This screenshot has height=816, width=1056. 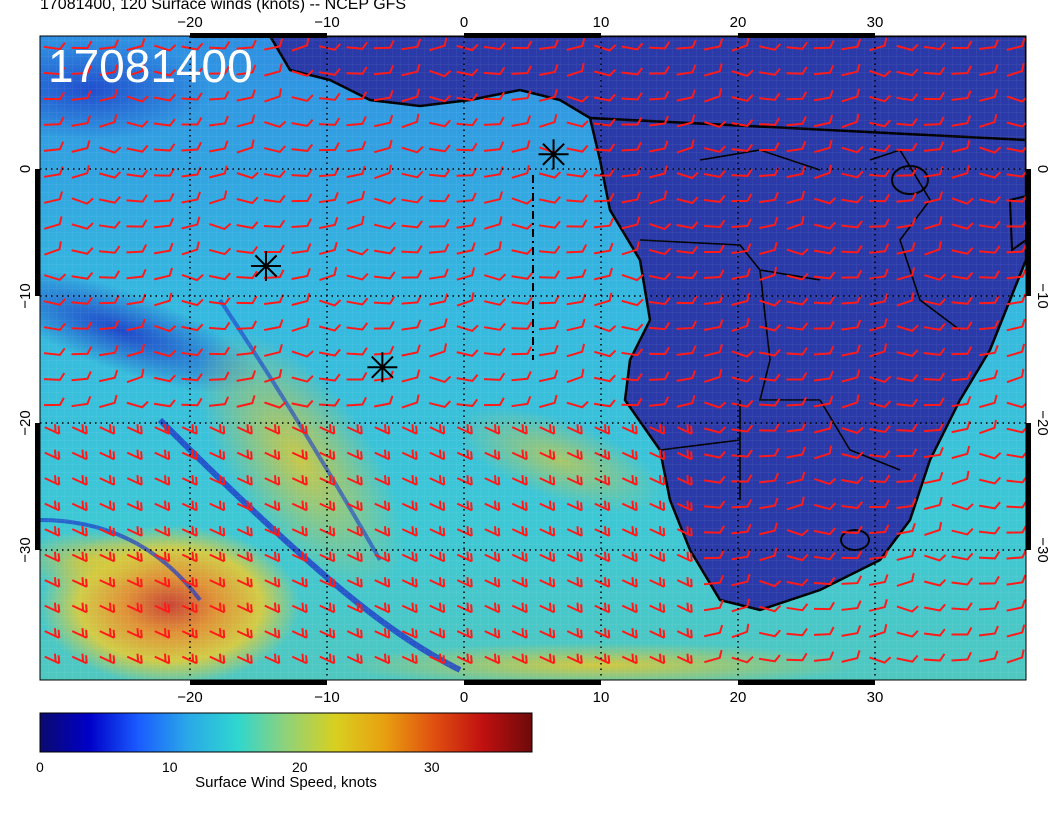 I want to click on colorbar, so click(x=286, y=732).